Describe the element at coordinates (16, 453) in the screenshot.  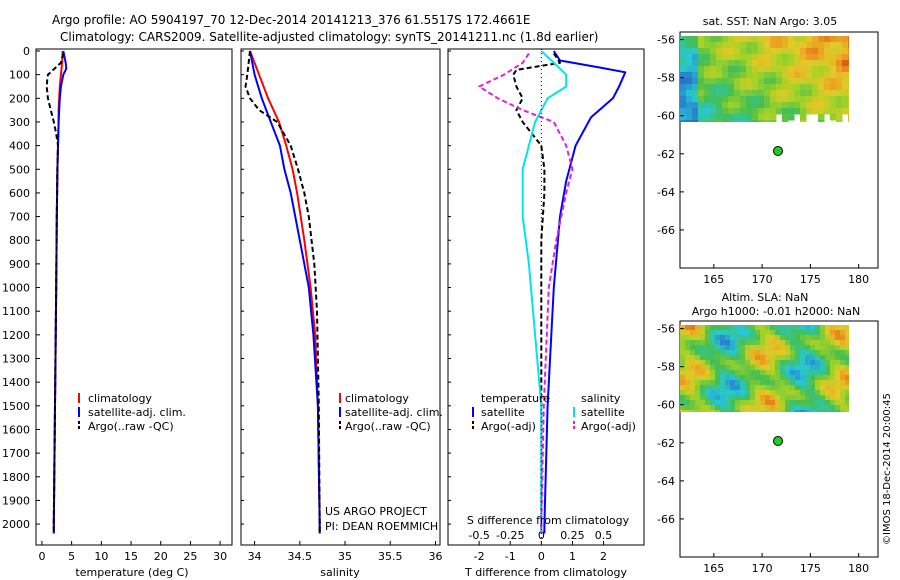
I see `depth-tick-label: 1700` at that location.